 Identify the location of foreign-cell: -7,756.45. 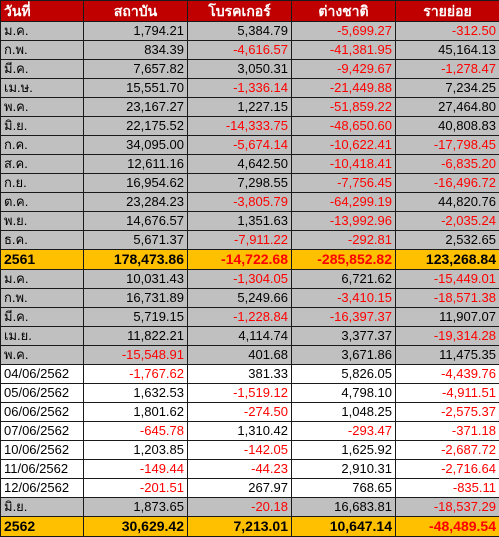
(344, 183).